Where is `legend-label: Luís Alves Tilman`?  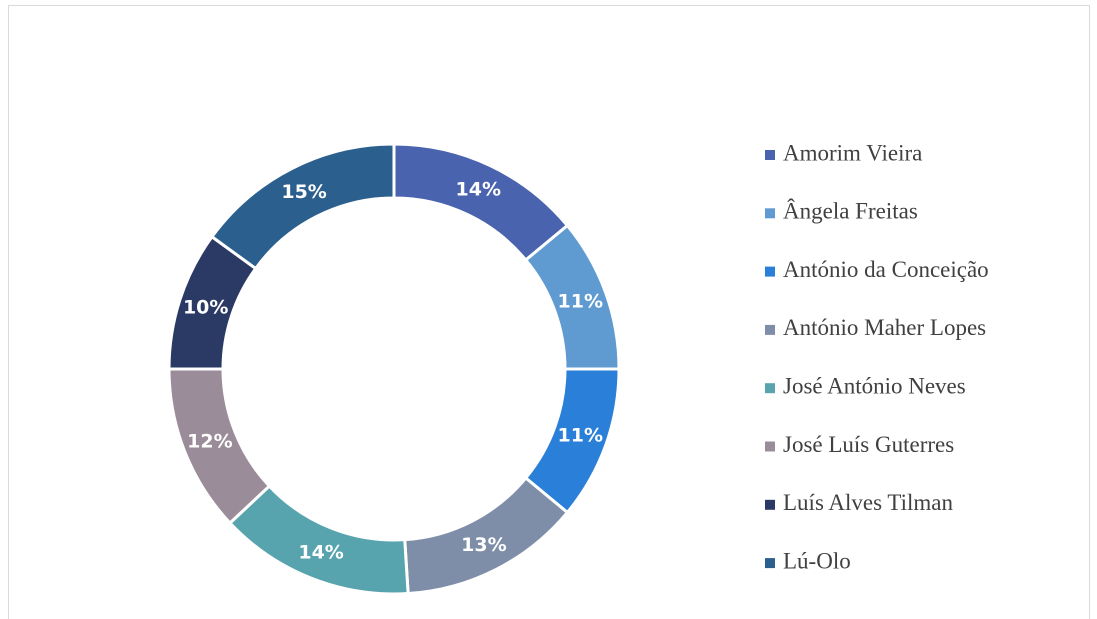
legend-label: Luís Alves Tilman is located at coordinates (868, 502).